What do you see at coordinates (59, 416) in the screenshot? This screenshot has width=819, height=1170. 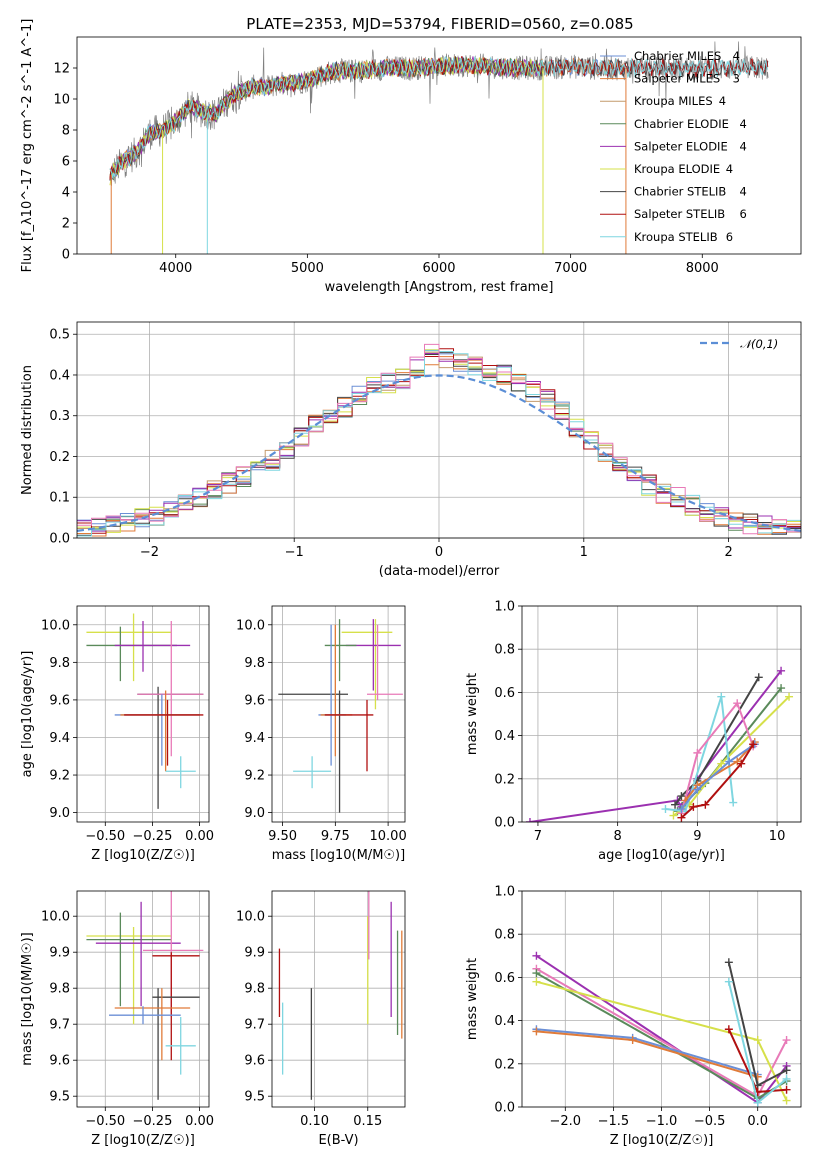 I see `y-tick-label: 0.3` at bounding box center [59, 416].